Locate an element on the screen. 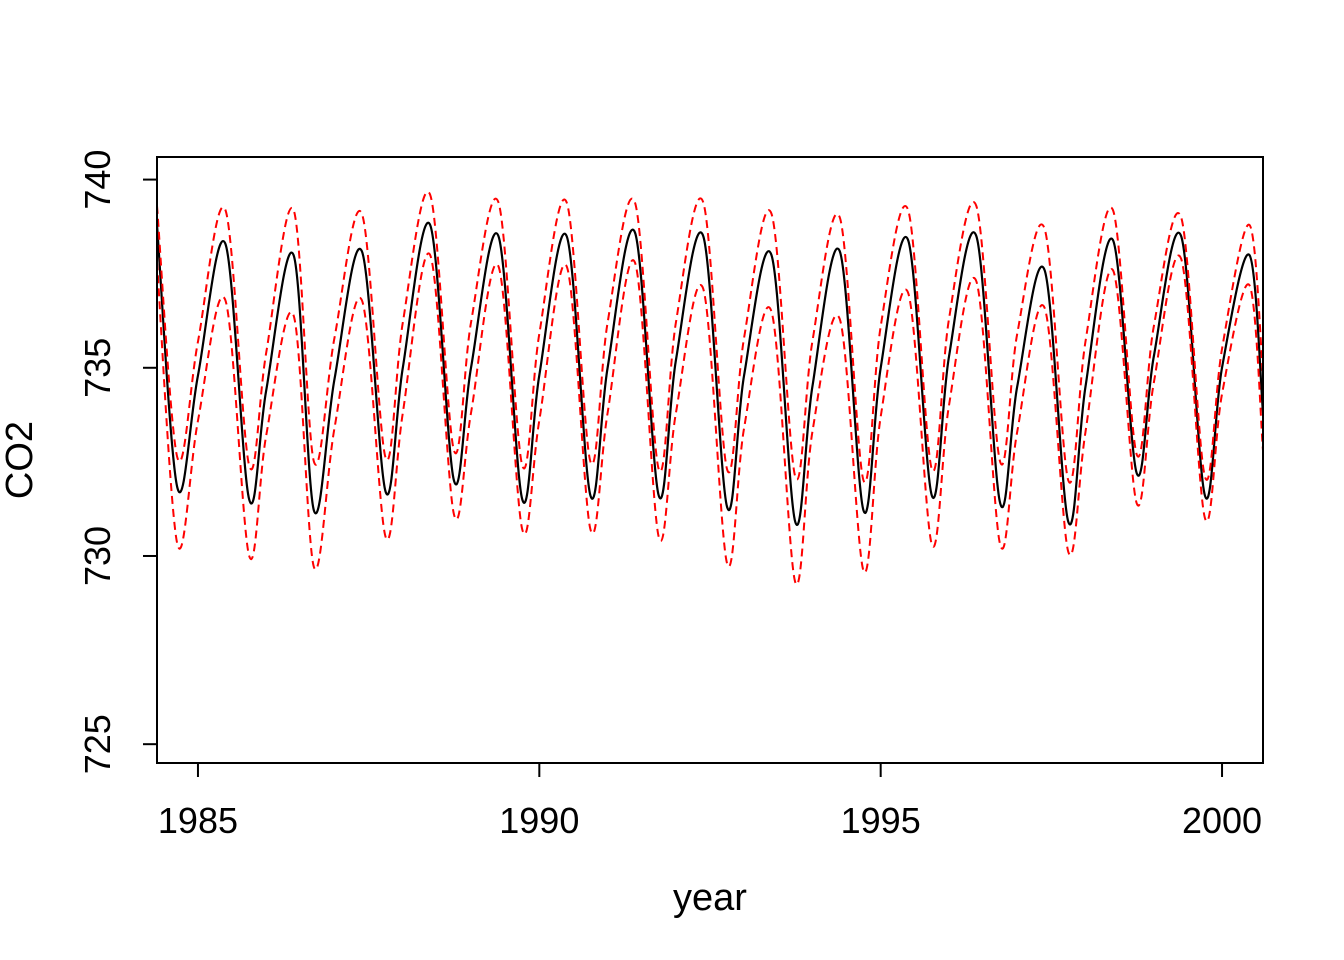 Image resolution: width=1344 pixels, height=960 pixels. y-tick-label: 740 is located at coordinates (97, 180).